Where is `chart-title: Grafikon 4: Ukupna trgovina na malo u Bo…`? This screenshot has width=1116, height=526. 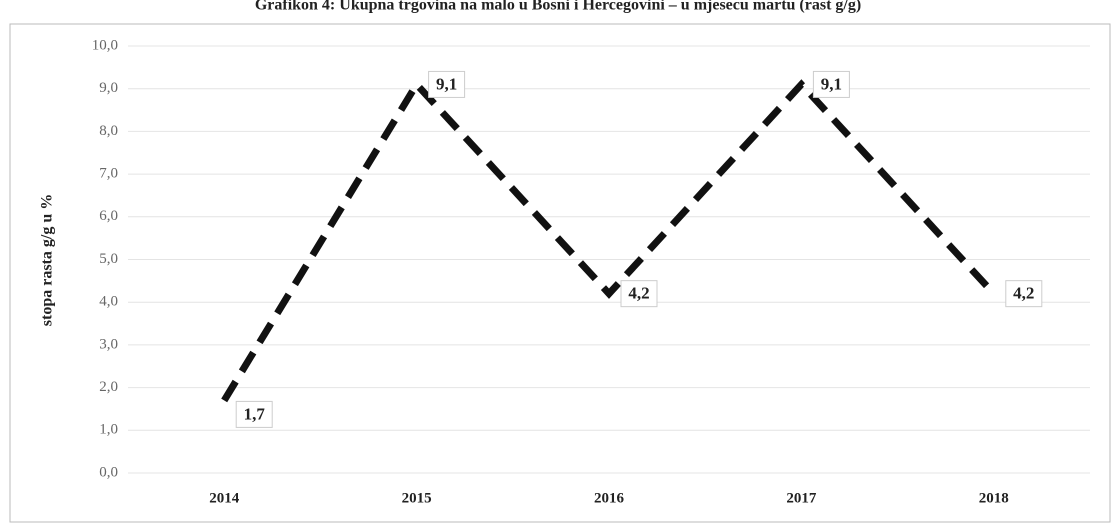
chart-title: Grafikon 4: Ukupna trgovina na malo u Bo… is located at coordinates (558, 7).